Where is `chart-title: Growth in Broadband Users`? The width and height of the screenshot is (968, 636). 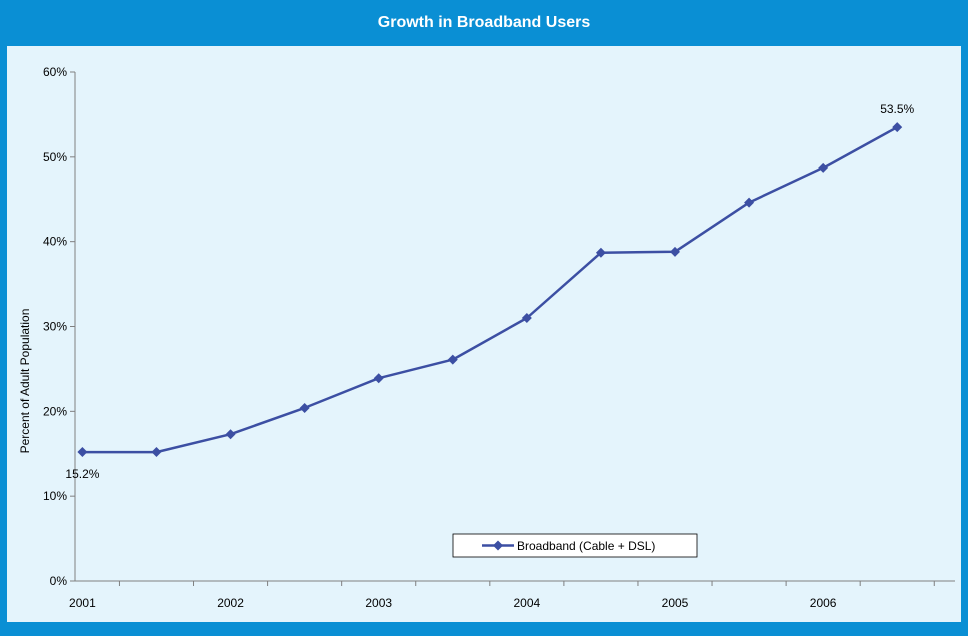
chart-title: Growth in Broadband Users is located at coordinates (484, 23).